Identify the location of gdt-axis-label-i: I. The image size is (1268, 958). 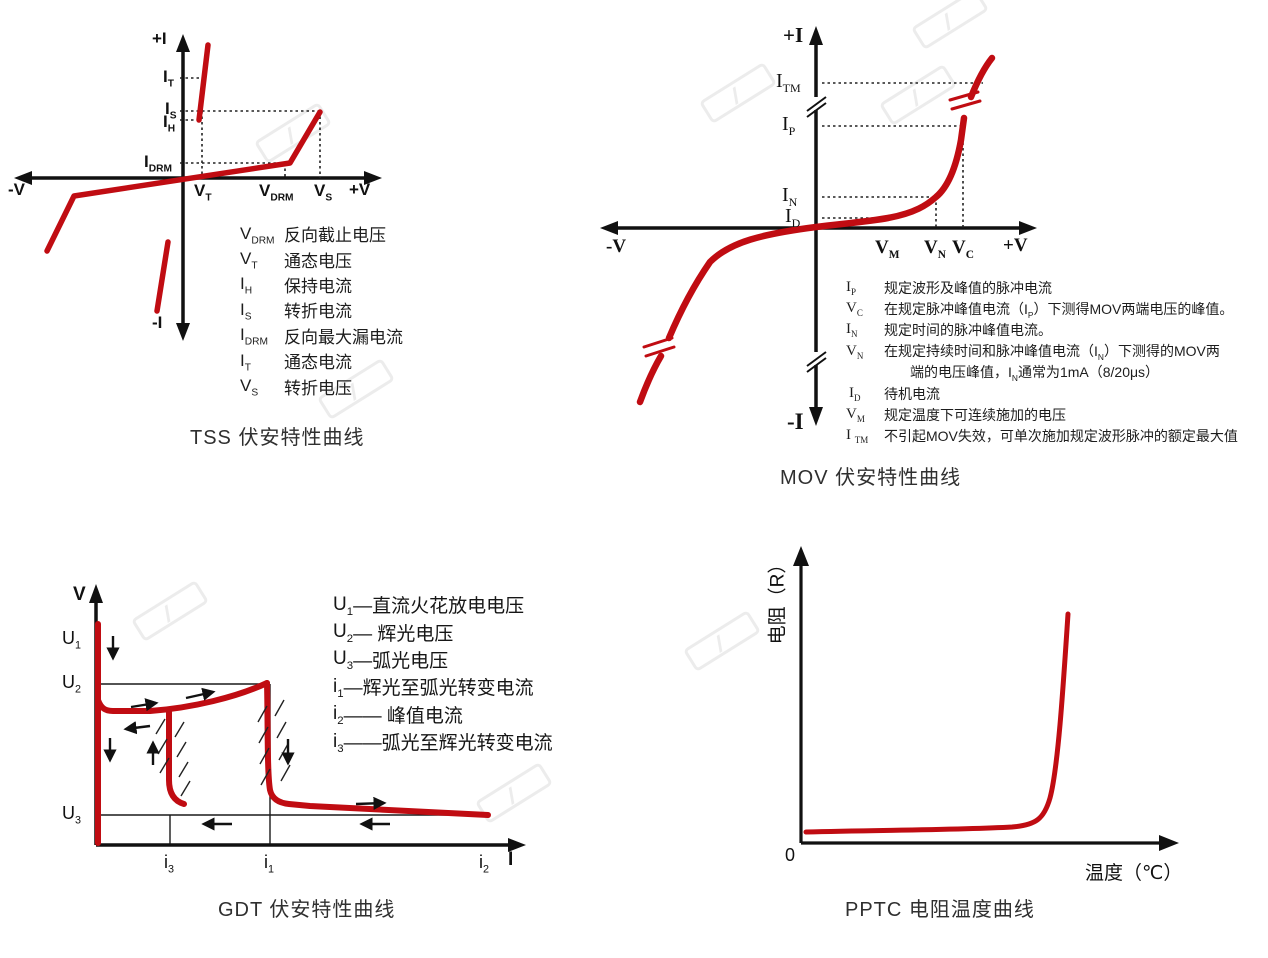
(511, 859).